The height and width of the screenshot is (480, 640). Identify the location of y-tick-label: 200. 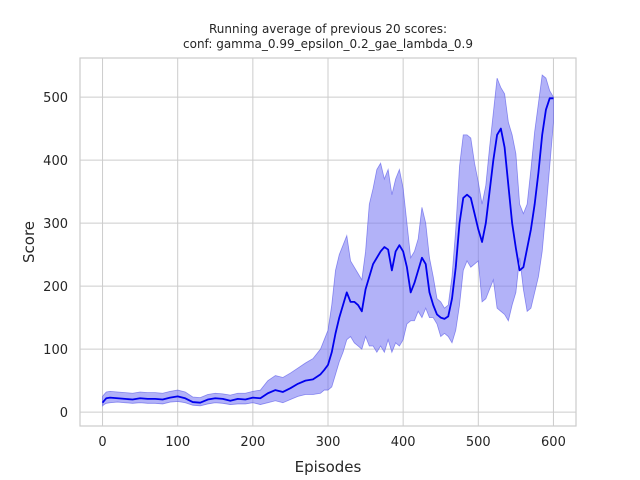
(55, 287).